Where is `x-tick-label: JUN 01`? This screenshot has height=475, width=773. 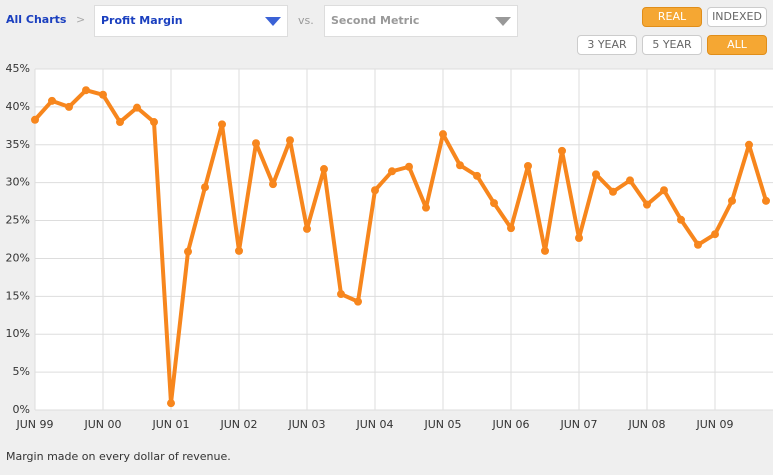 x-tick-label: JUN 01 is located at coordinates (170, 424).